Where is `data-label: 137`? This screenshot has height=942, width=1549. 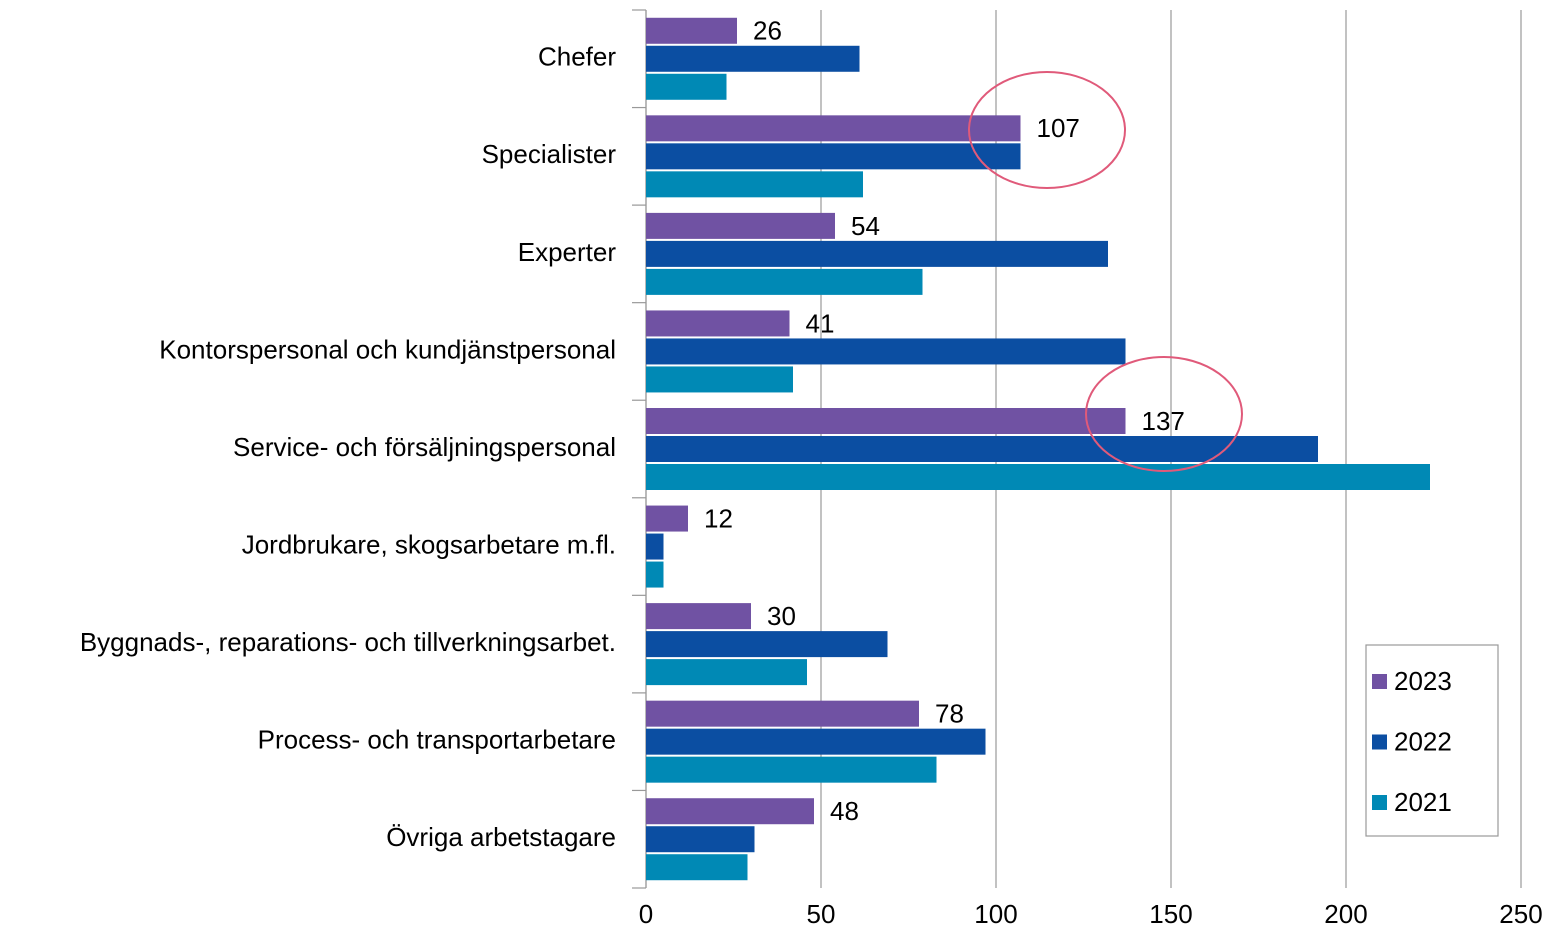
data-label: 137 is located at coordinates (1163, 421).